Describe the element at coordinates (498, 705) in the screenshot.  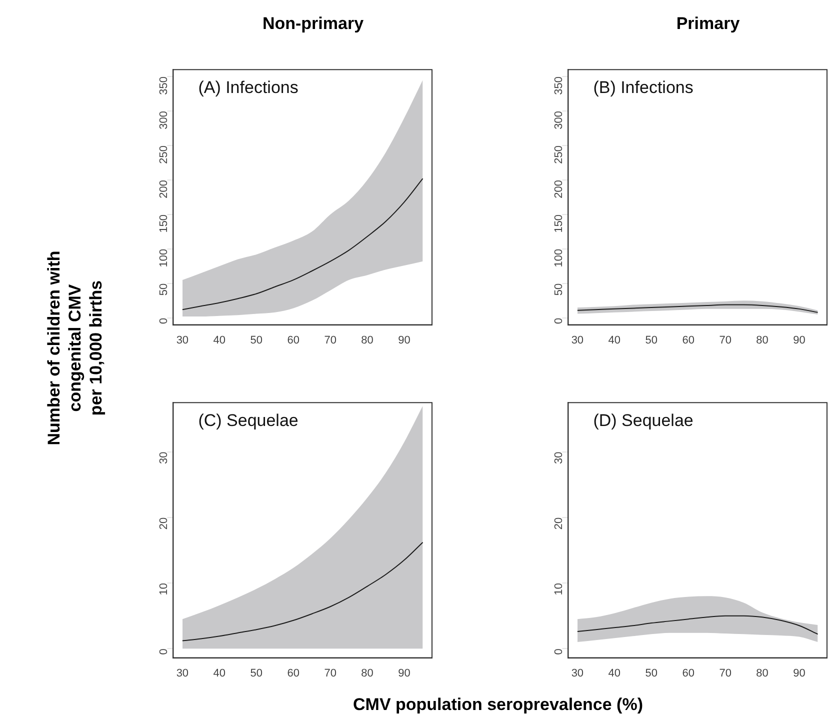
I see `x-axis-title: CMV population seroprevalence (%)` at that location.